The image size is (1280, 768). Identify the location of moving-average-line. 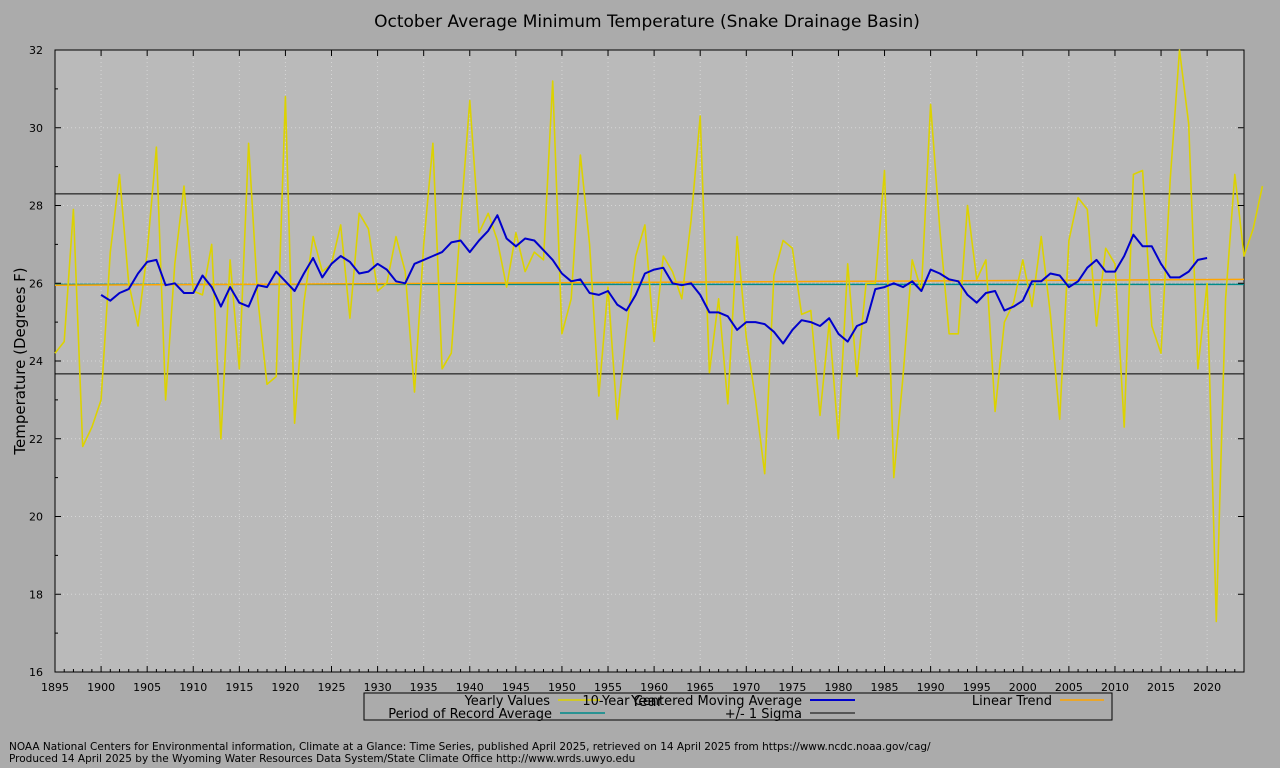
(654, 279).